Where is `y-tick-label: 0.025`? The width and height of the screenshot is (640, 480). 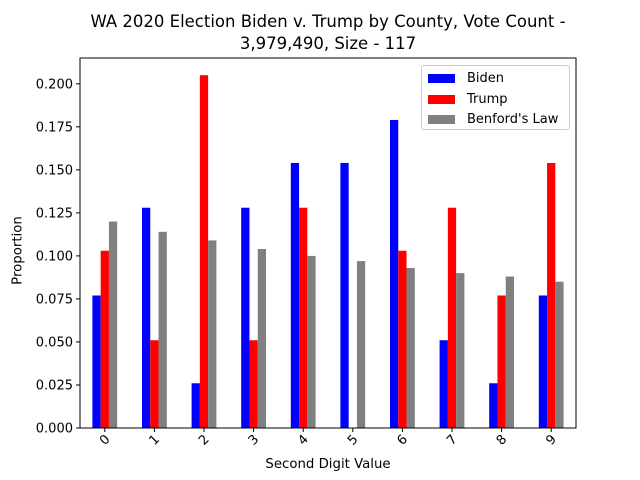
y-tick-label: 0.025 is located at coordinates (54, 385).